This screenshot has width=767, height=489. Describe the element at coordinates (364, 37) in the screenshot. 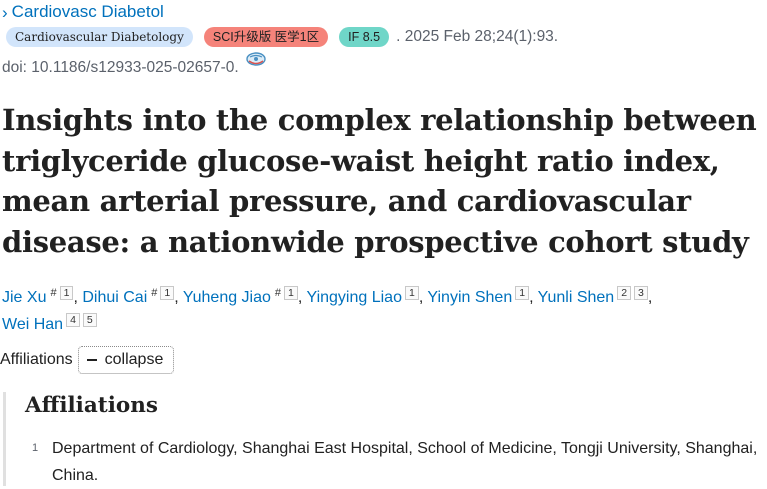

I see `impact-factor-badge: IF 8.5` at that location.